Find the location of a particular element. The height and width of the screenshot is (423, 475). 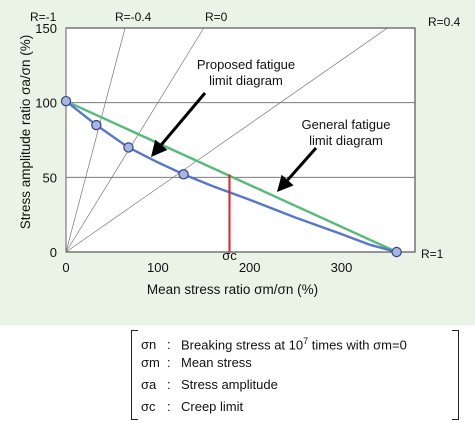

general-annotation-line: General fatigue is located at coordinates (346, 124).